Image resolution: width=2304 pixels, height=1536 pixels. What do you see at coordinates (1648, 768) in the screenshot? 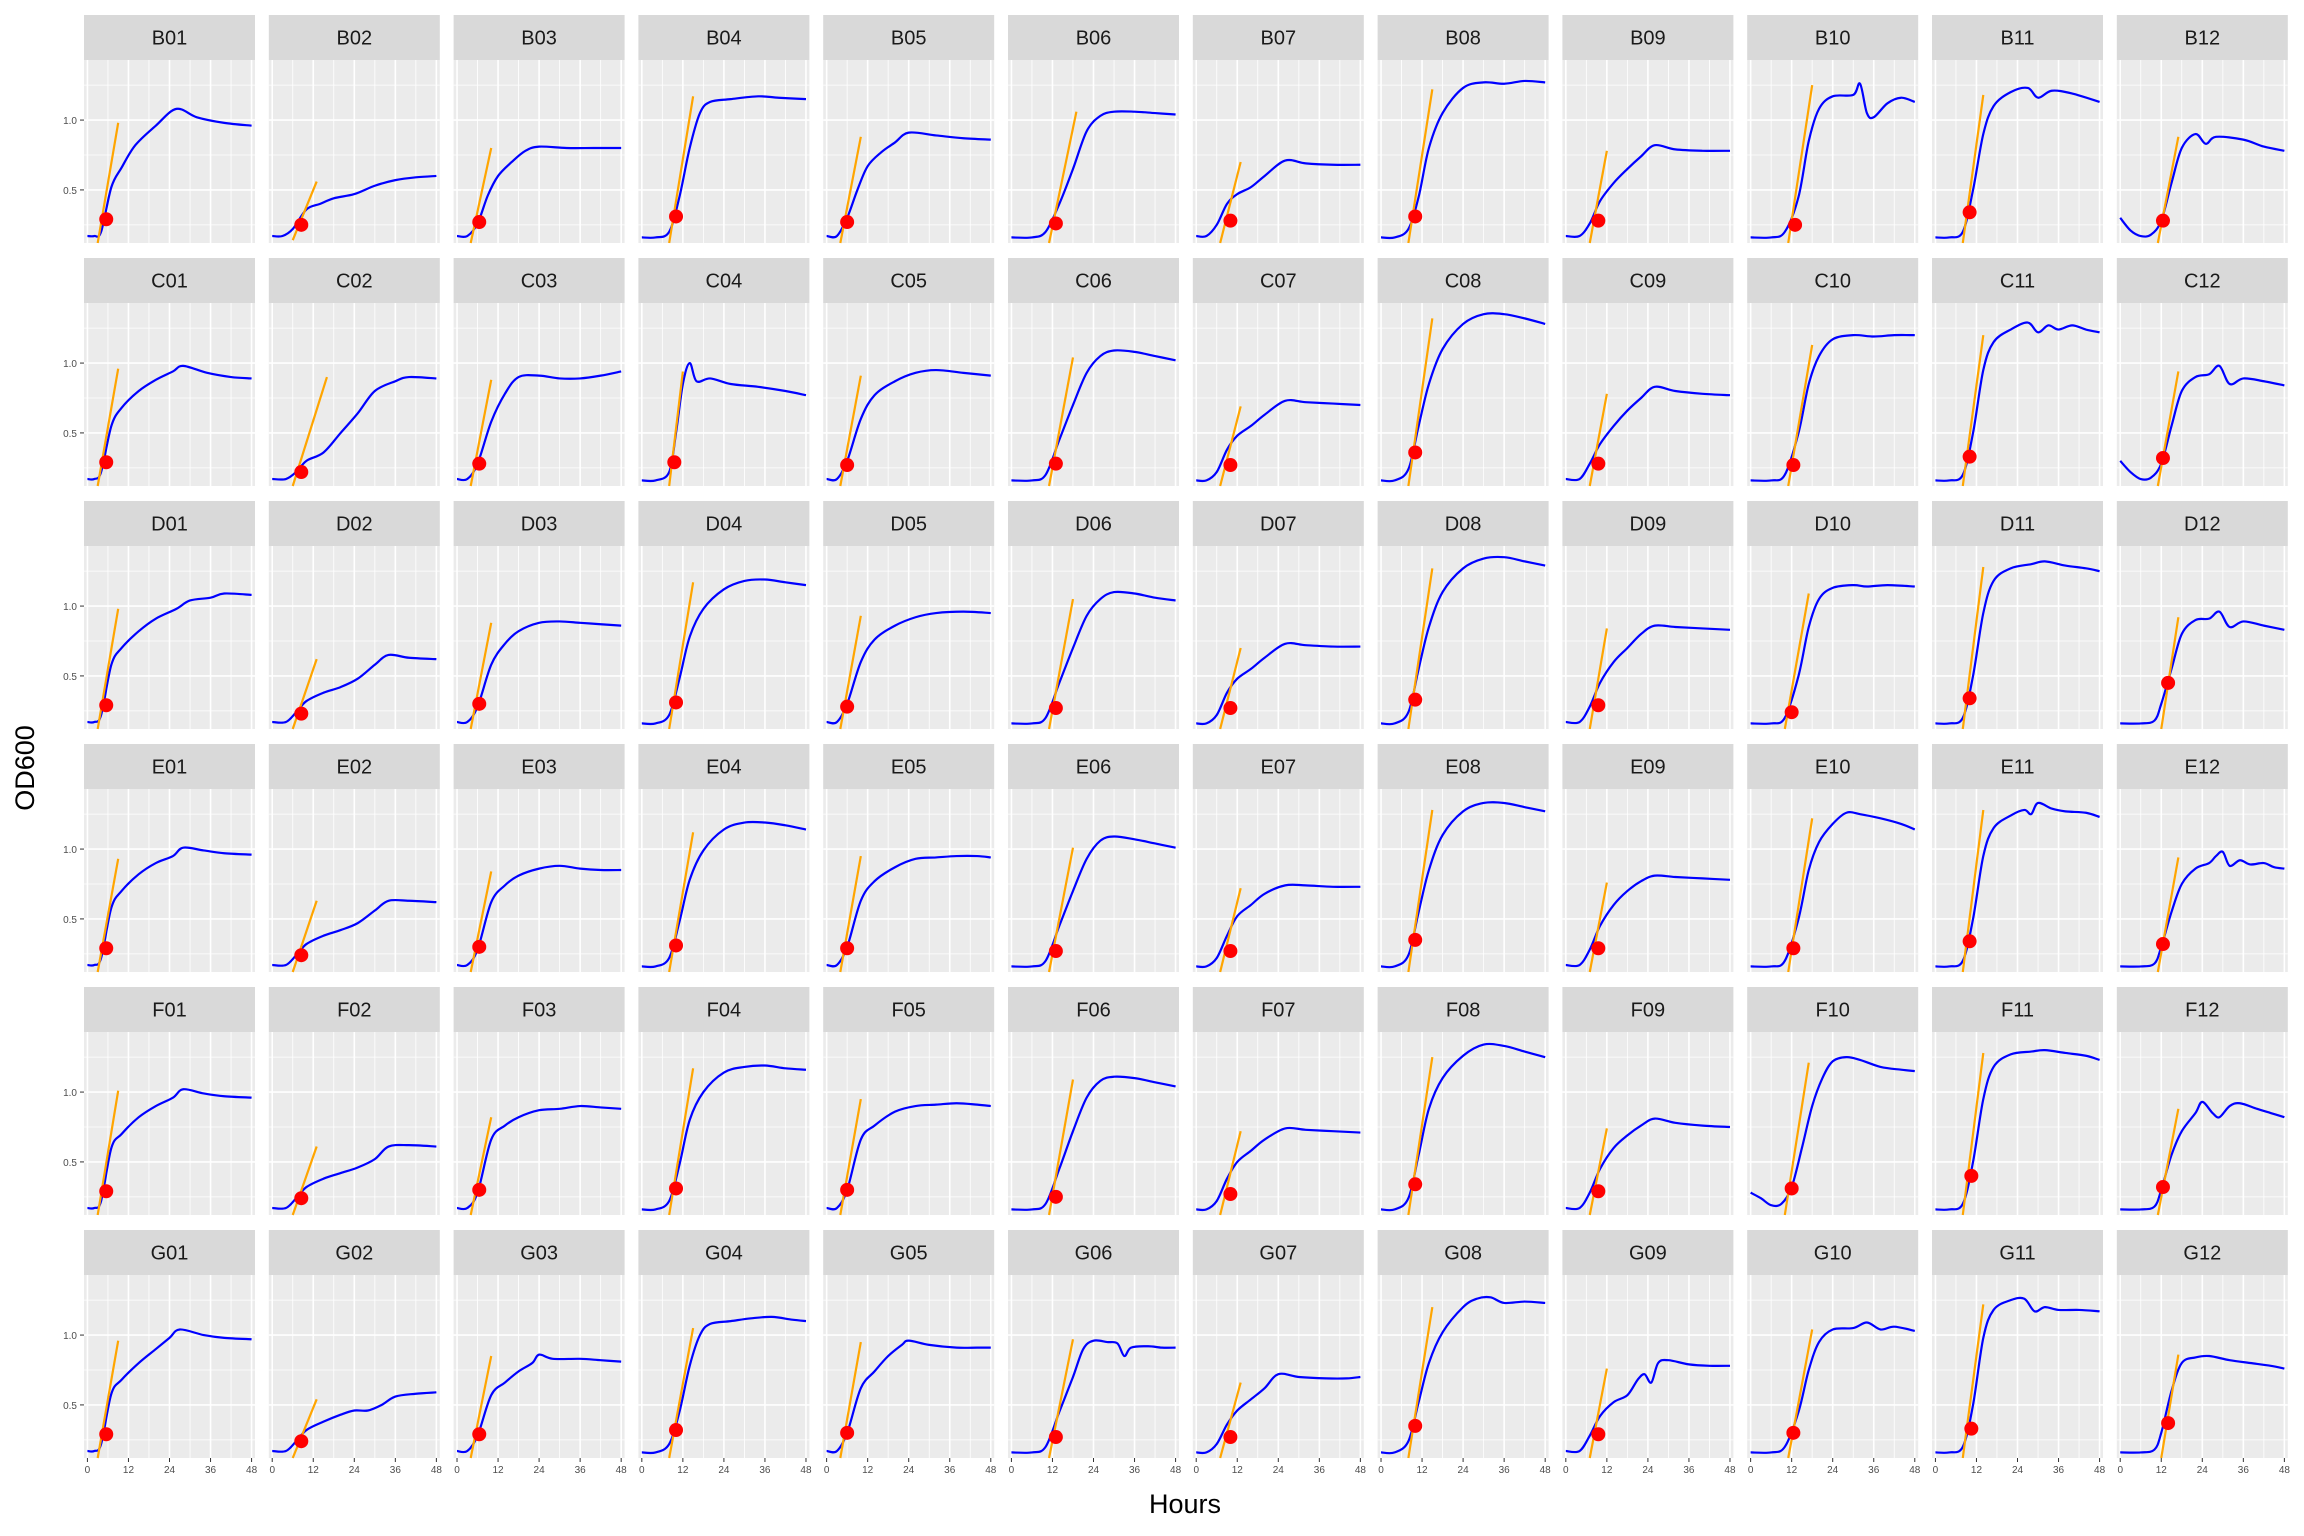
I see `strip-label: E09` at bounding box center [1648, 768].